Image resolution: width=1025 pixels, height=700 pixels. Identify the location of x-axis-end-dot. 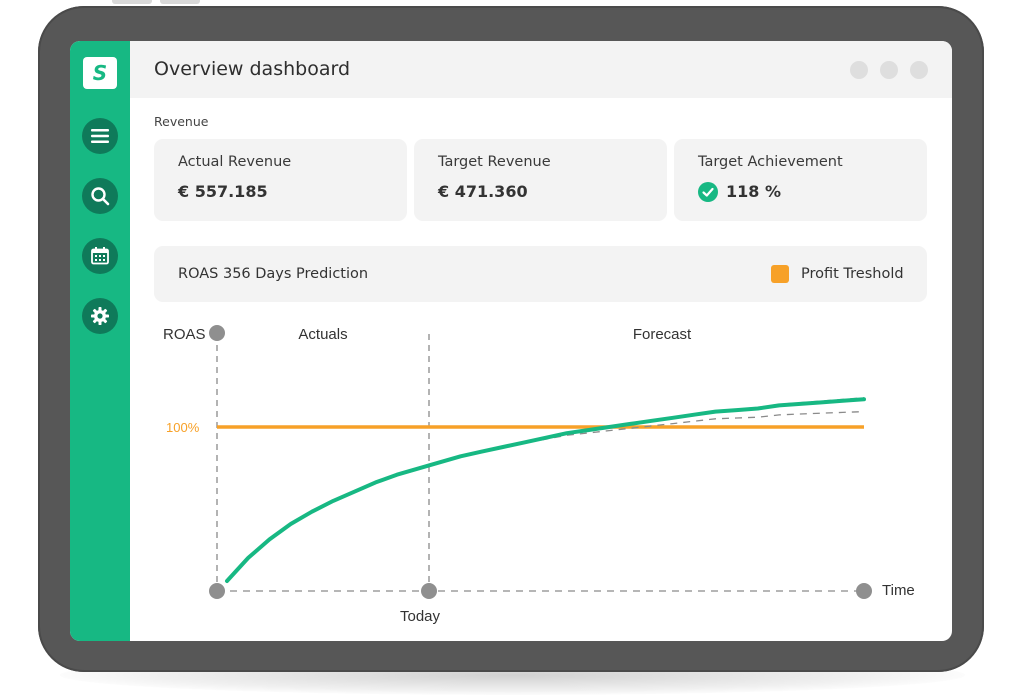
(864, 591).